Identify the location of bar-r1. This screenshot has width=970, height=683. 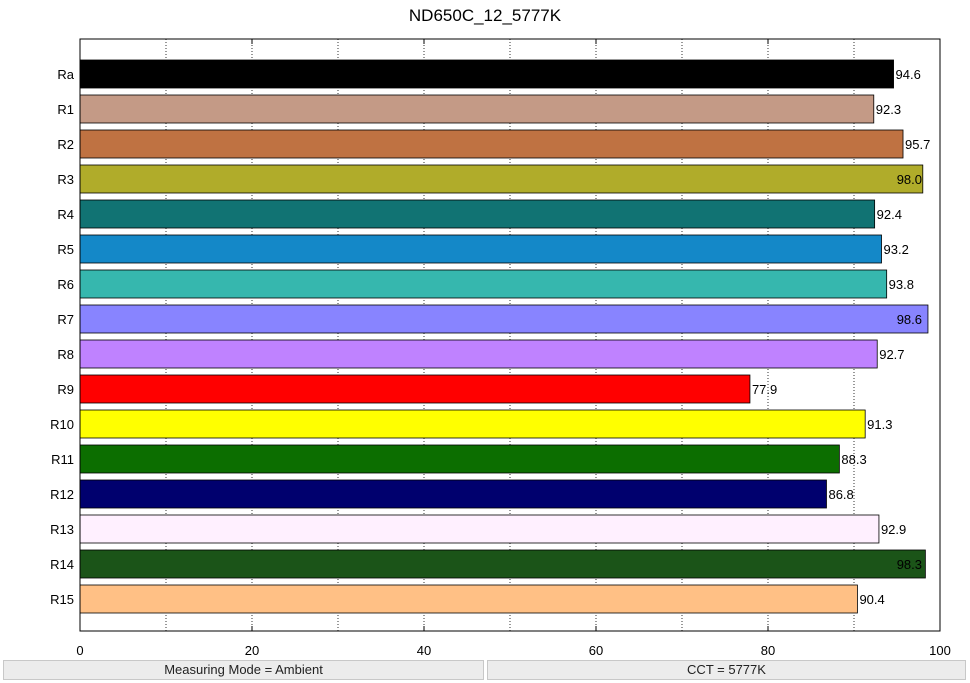
(477, 109).